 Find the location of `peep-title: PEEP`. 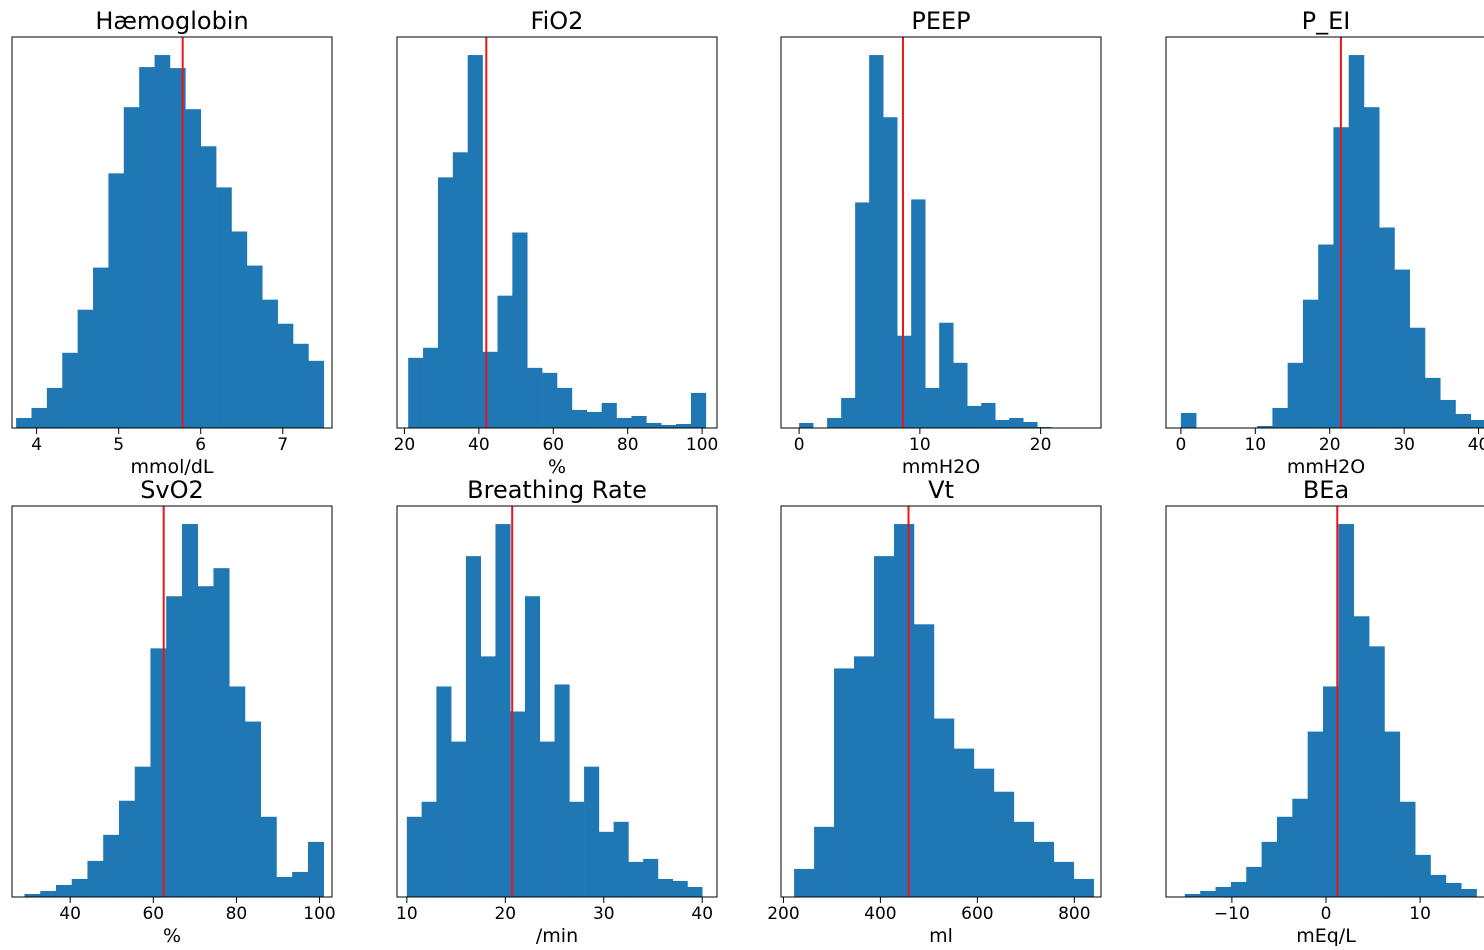

peep-title: PEEP is located at coordinates (940, 21).